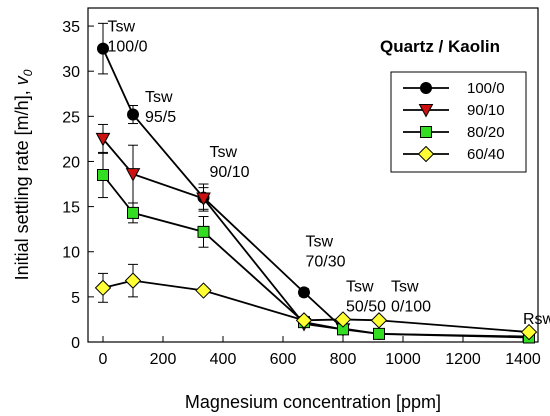 The width and height of the screenshot is (550, 416). What do you see at coordinates (71, 27) in the screenshot?
I see `y-tick-label: 35` at bounding box center [71, 27].